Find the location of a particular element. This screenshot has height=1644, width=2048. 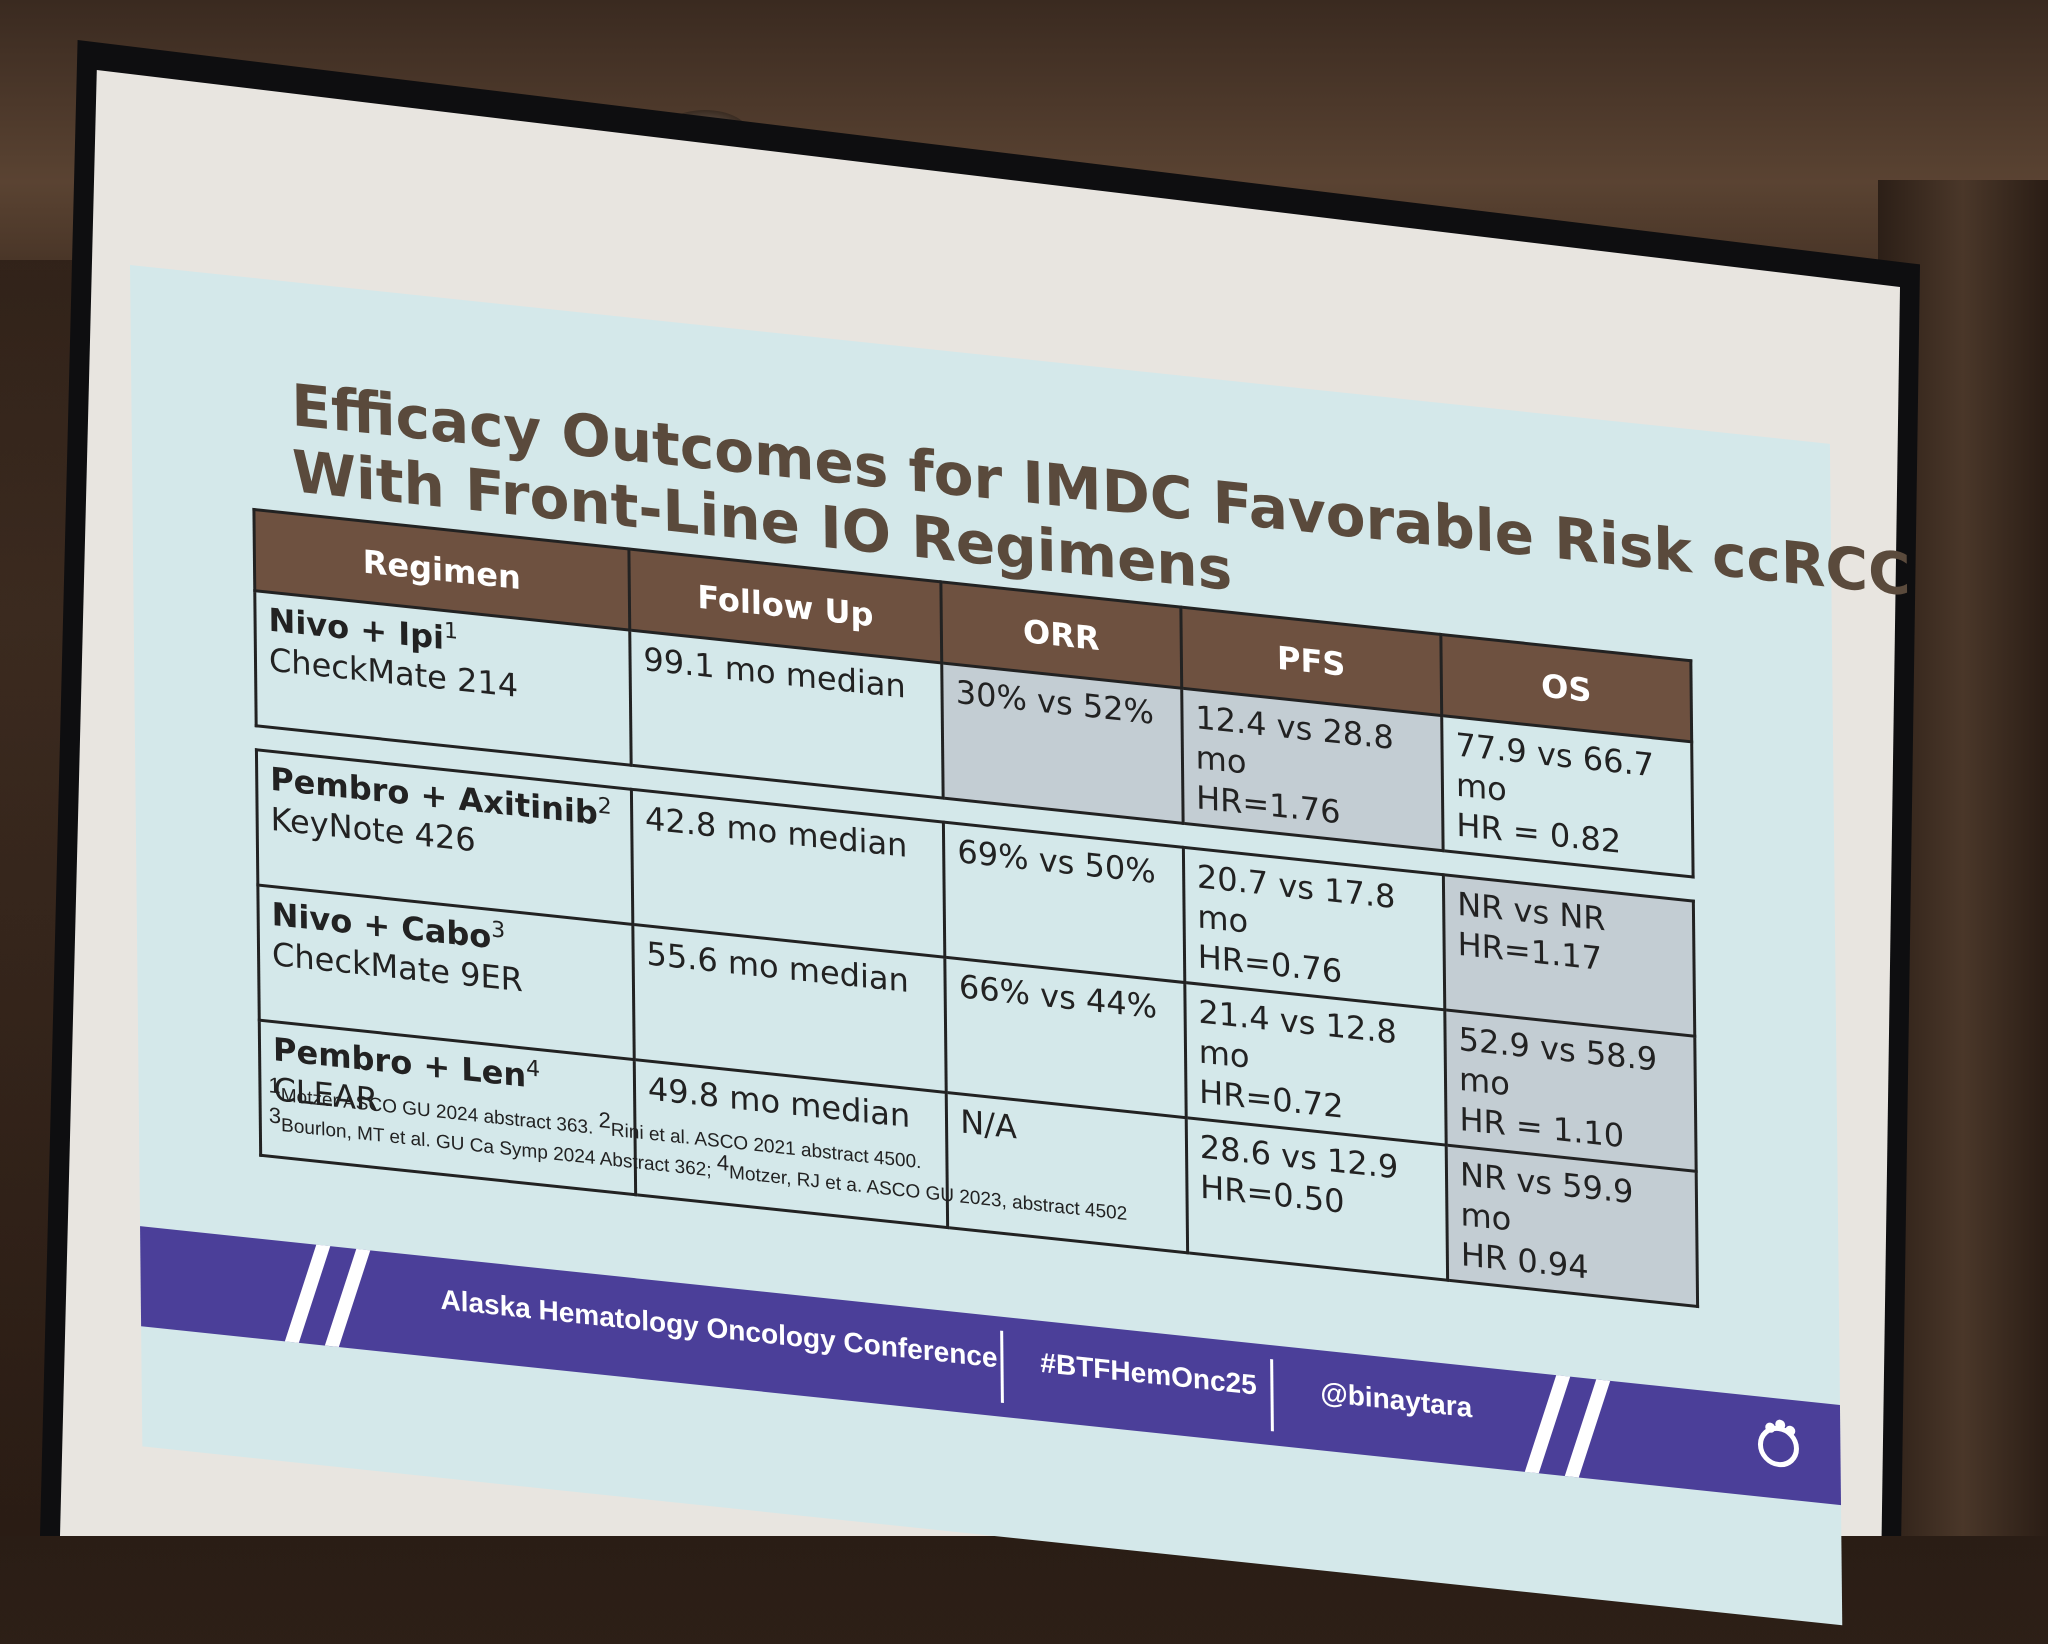

os-value: 52.9 vs 58.9 mo is located at coordinates (1558, 1061).